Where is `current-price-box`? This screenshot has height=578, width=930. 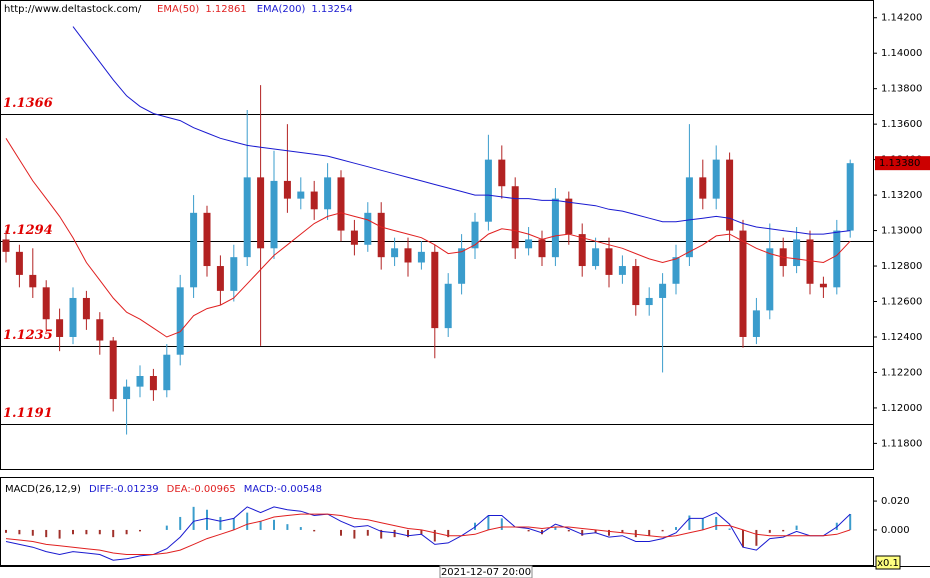
current-price-box is located at coordinates (902, 163).